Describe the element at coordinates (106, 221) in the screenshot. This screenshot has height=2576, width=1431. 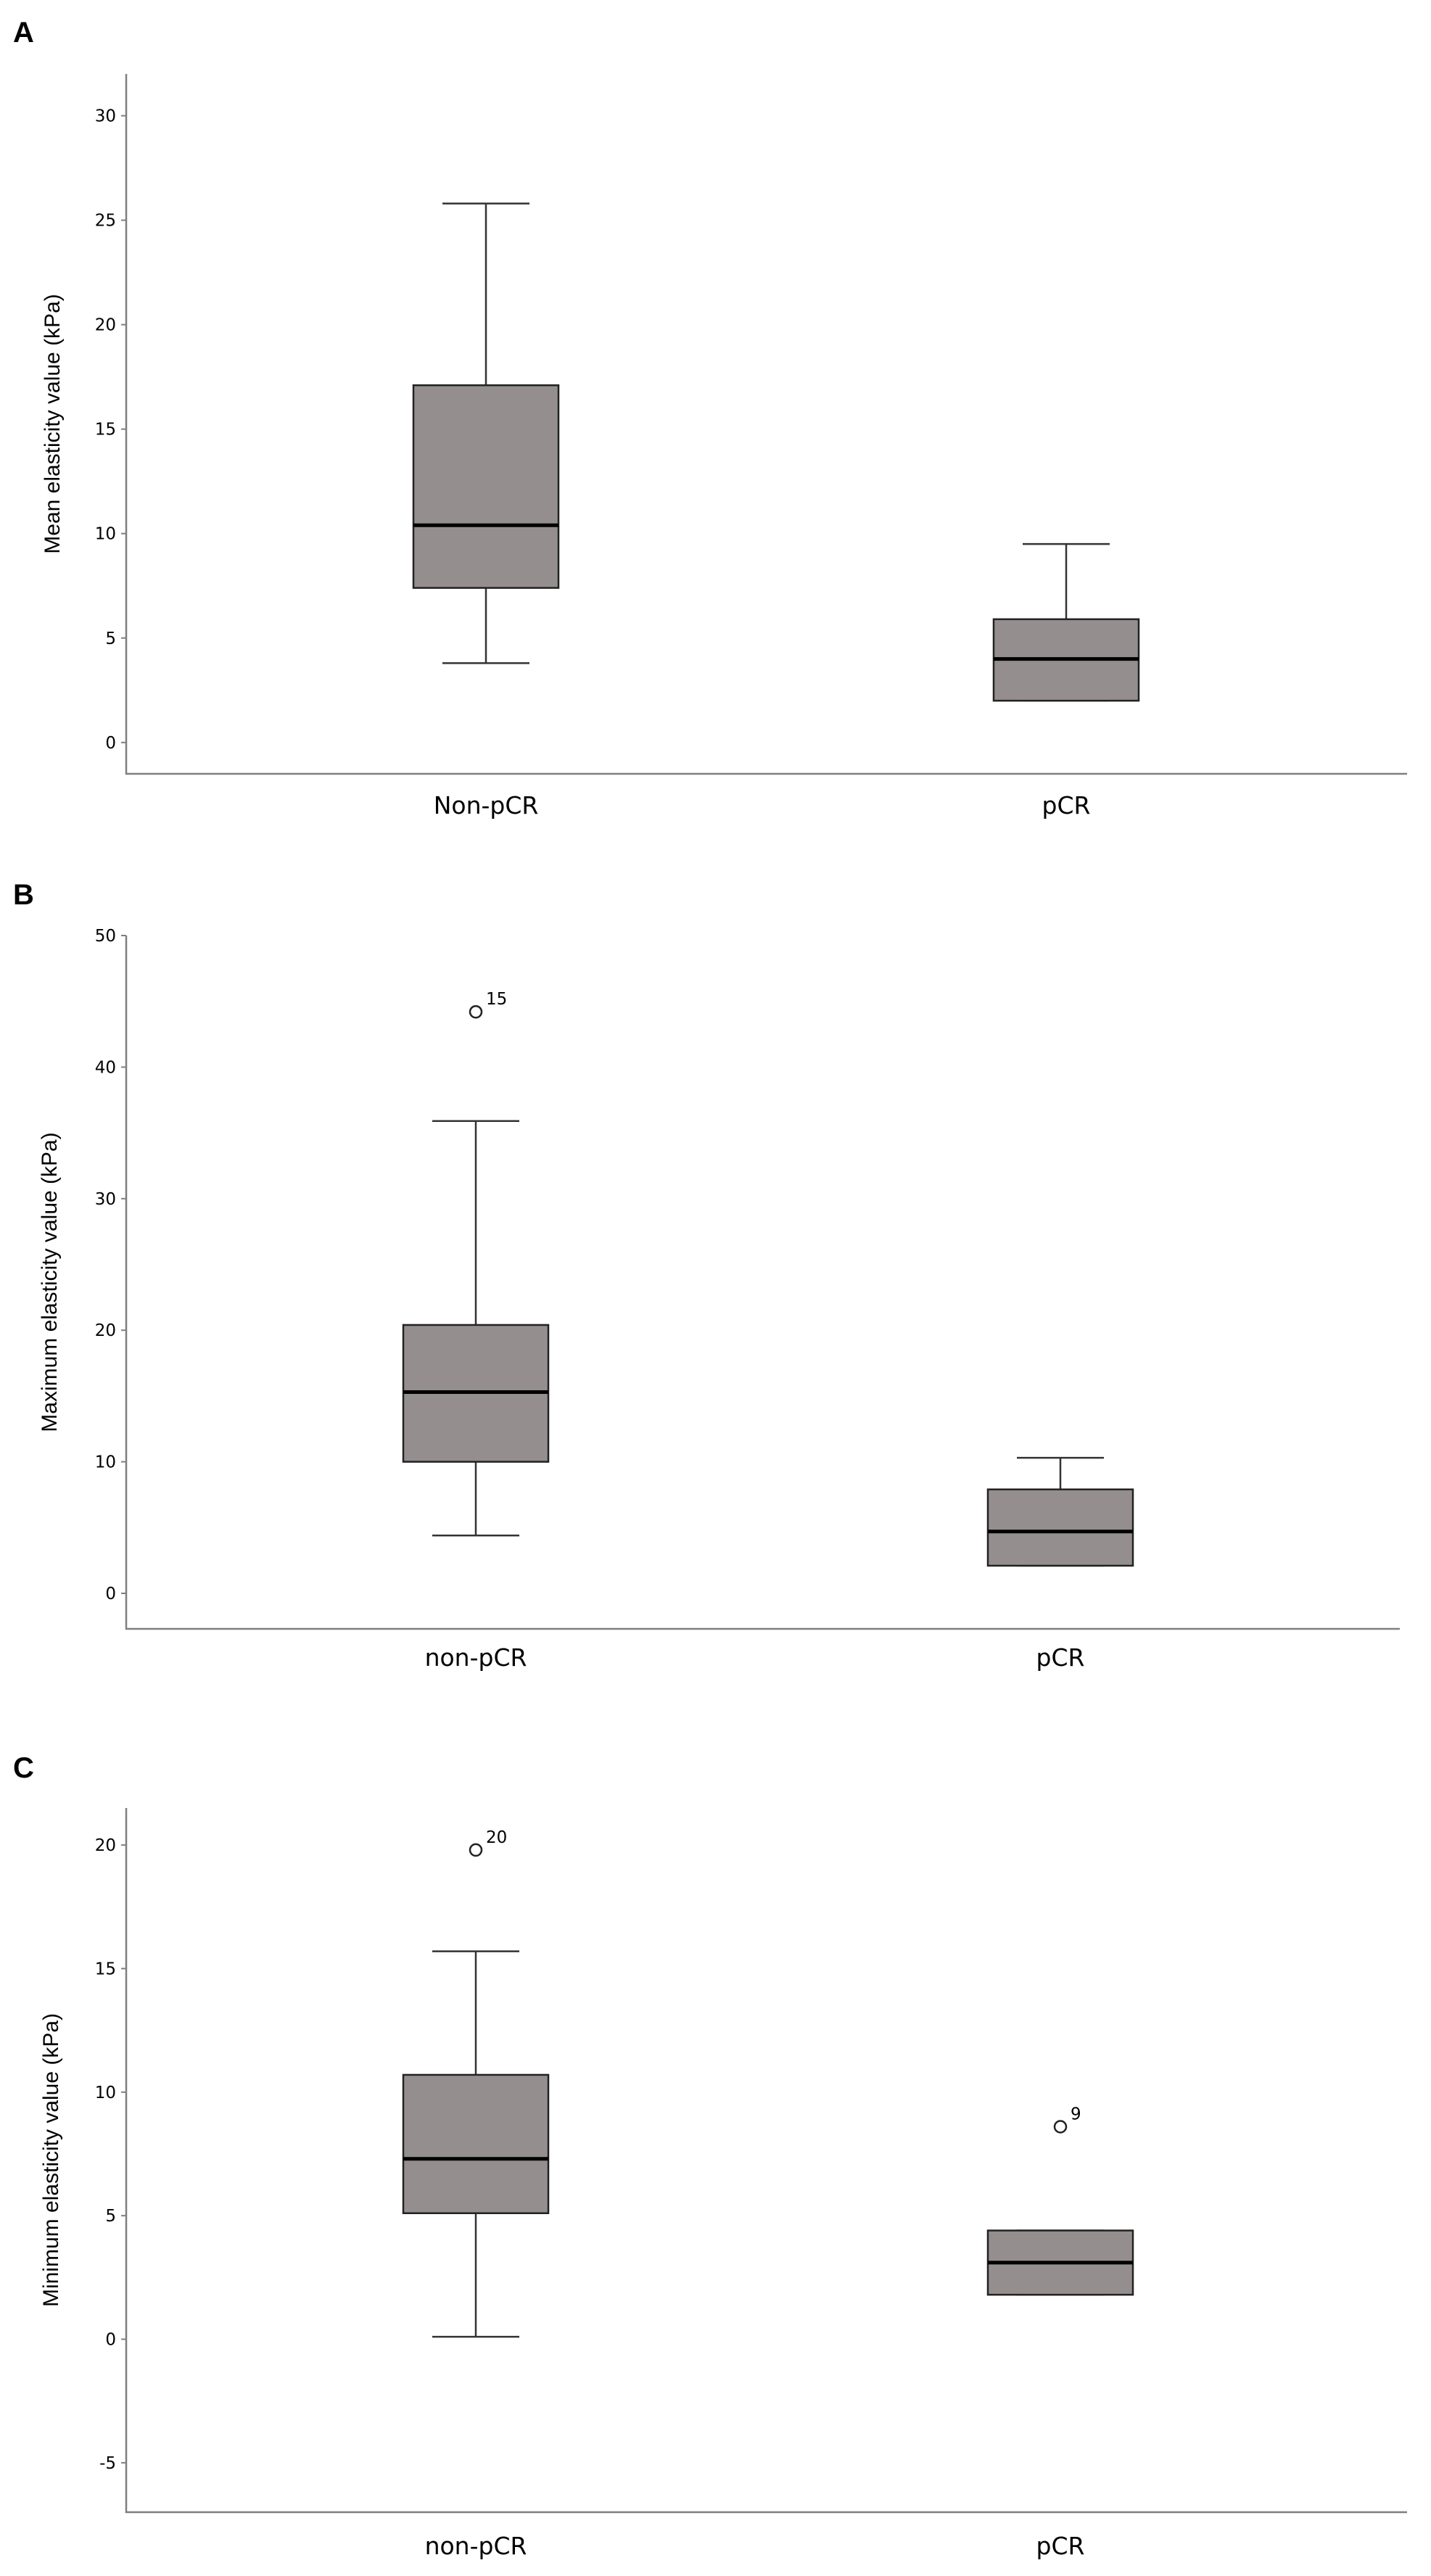
I see `y-tick-label: 25` at that location.